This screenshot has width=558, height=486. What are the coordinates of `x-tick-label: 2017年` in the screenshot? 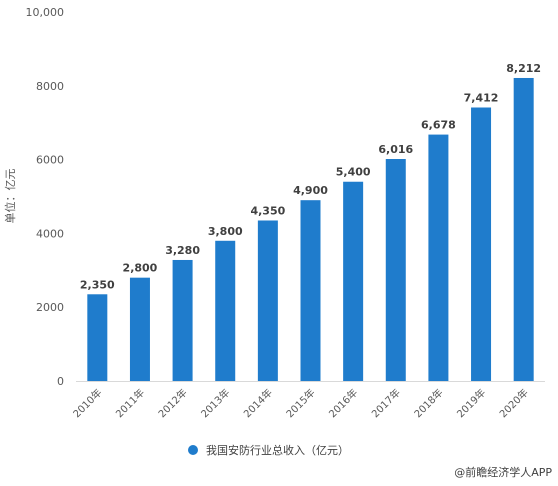 It's located at (386, 403).